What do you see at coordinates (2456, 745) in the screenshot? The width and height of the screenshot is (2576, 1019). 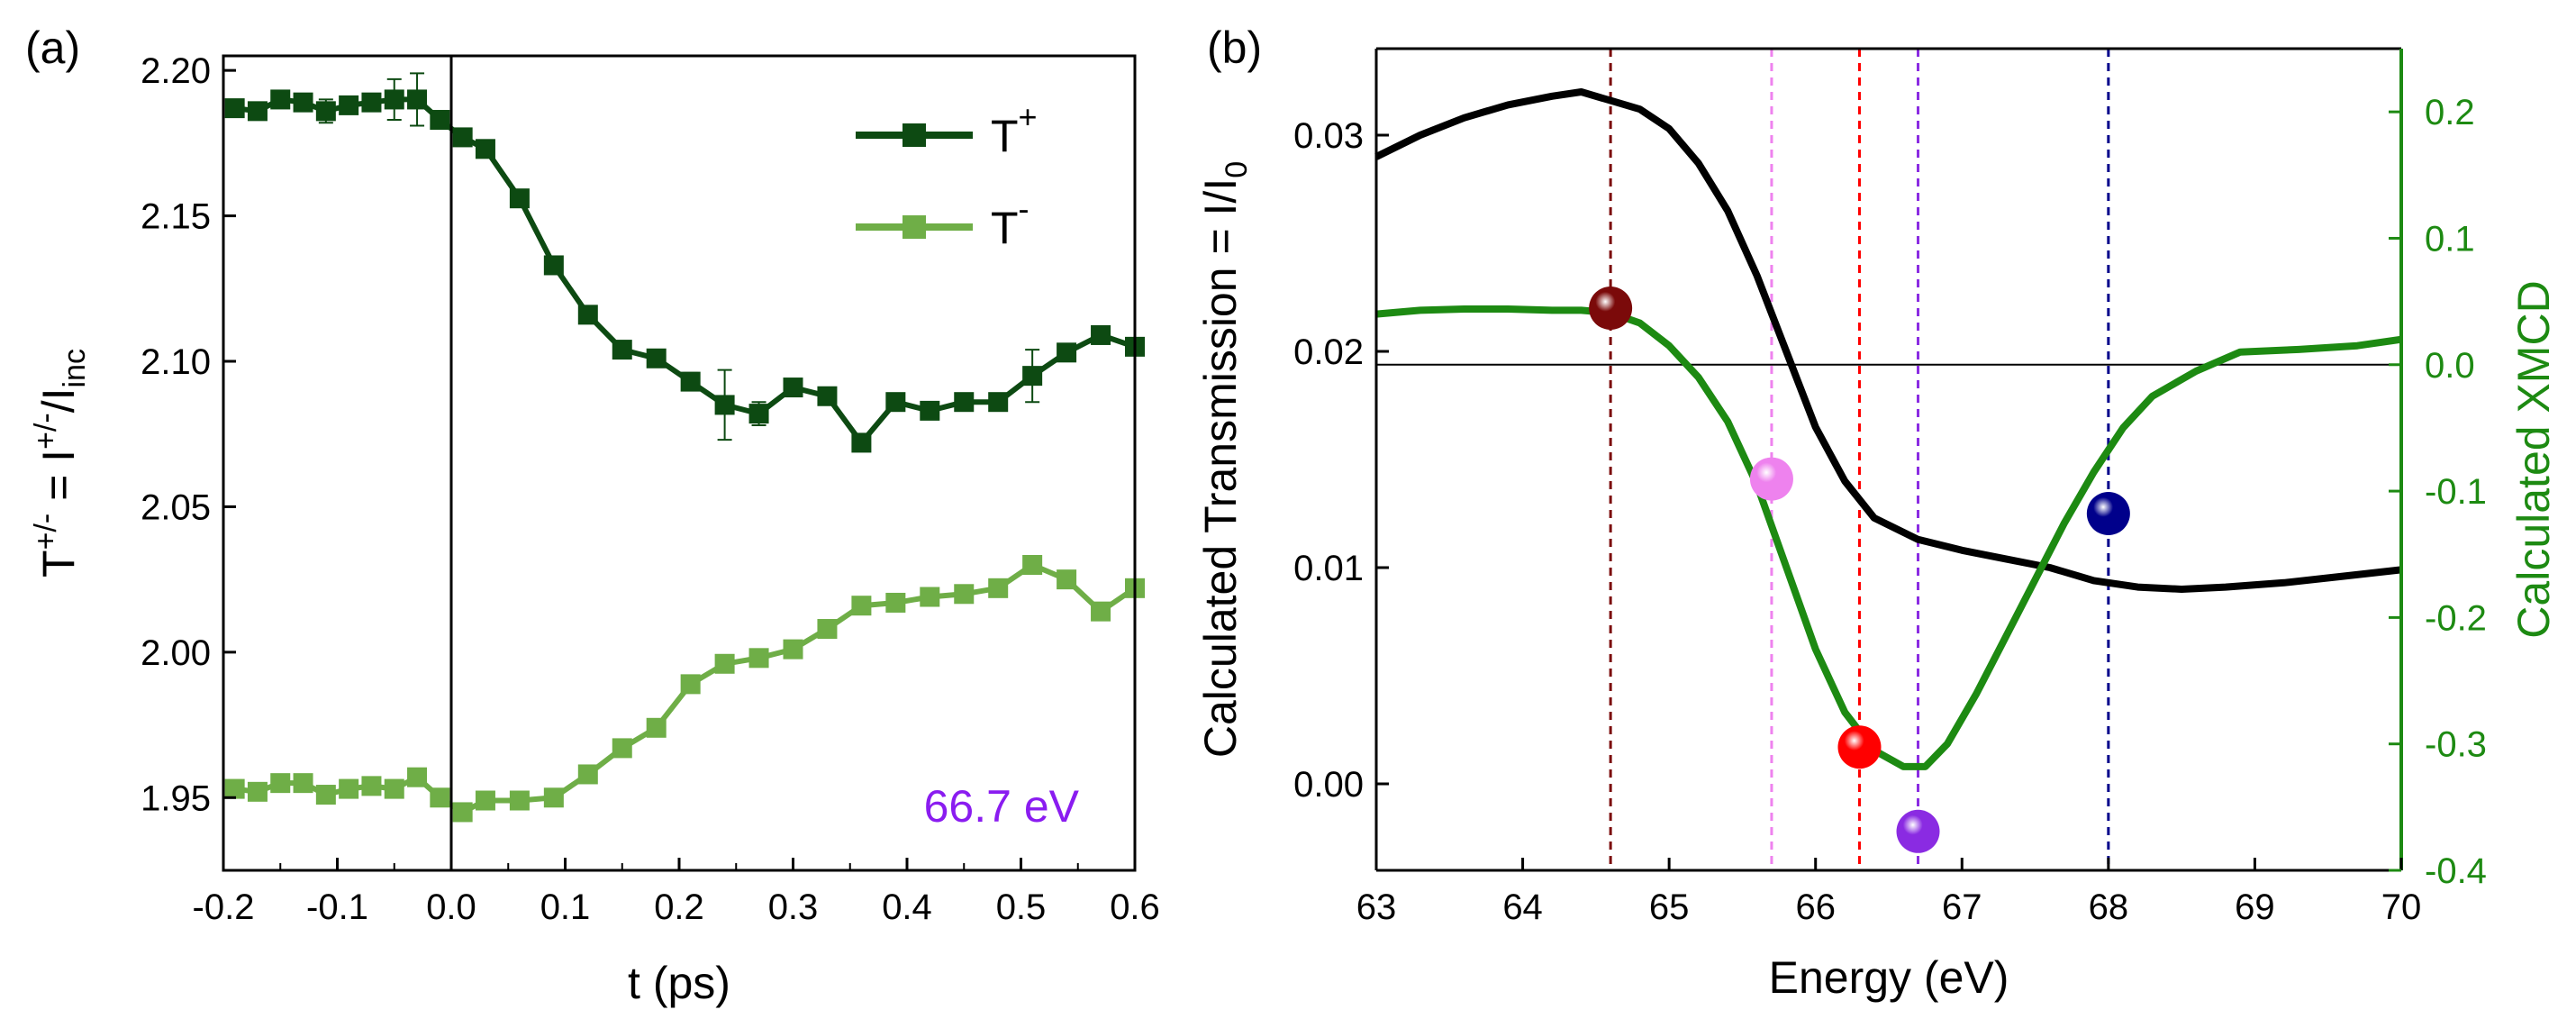 I see `right-y-tick-label: -0.3` at bounding box center [2456, 745].